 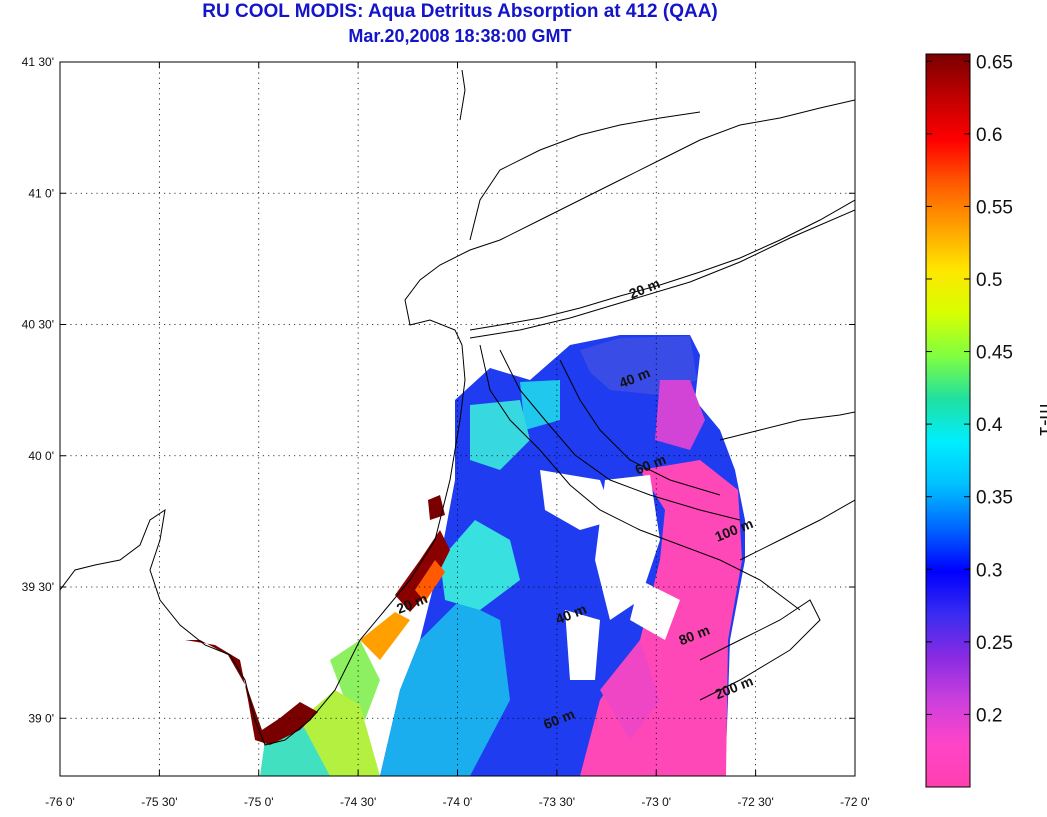 I want to click on colorbar-tick-label-0: 0.65, so click(x=994, y=62).